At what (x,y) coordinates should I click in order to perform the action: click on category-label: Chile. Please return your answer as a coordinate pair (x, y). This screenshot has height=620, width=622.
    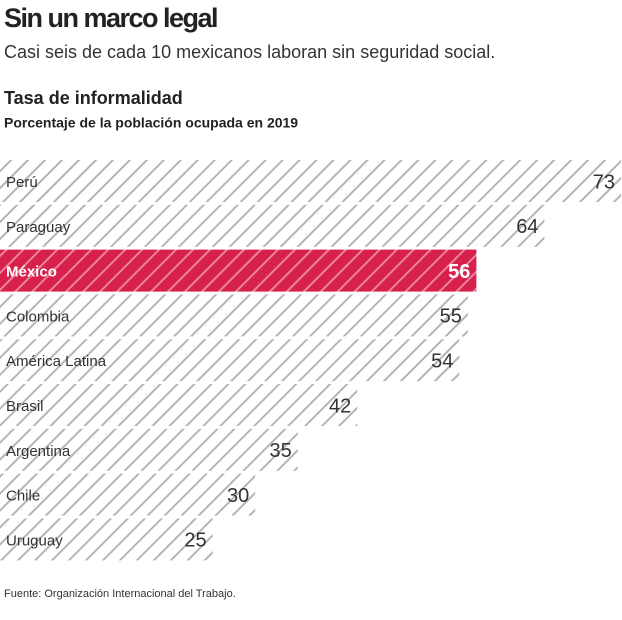
    Looking at the image, I should click on (23, 496).